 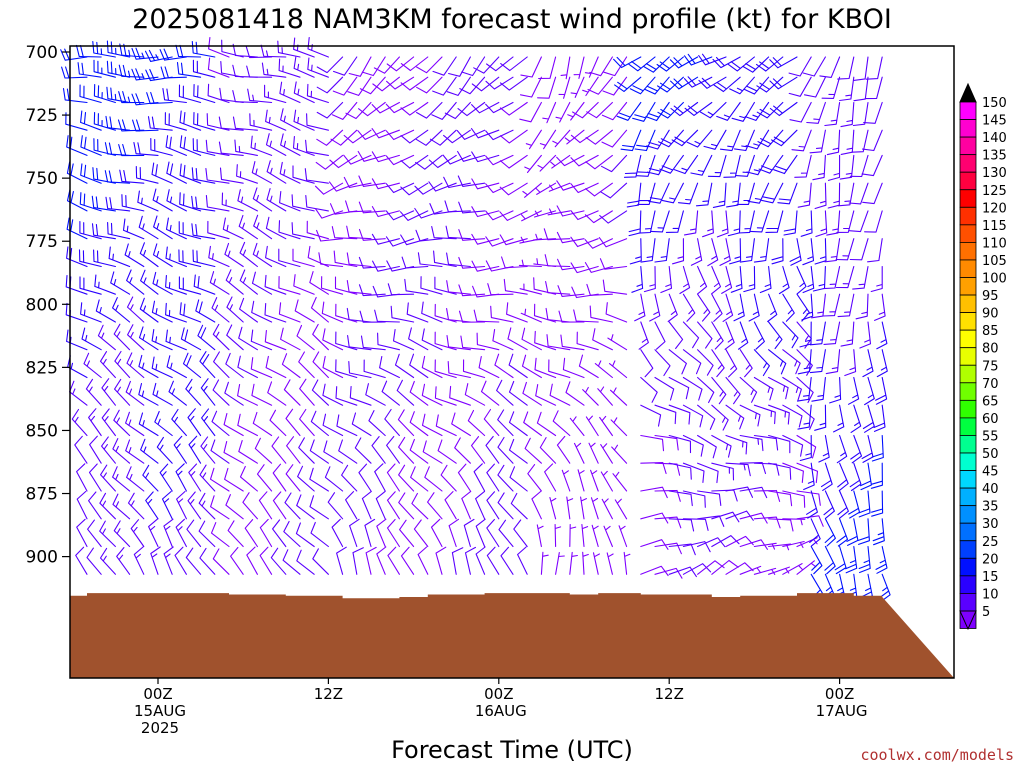 I want to click on colorbar-label: 50, so click(x=990, y=454).